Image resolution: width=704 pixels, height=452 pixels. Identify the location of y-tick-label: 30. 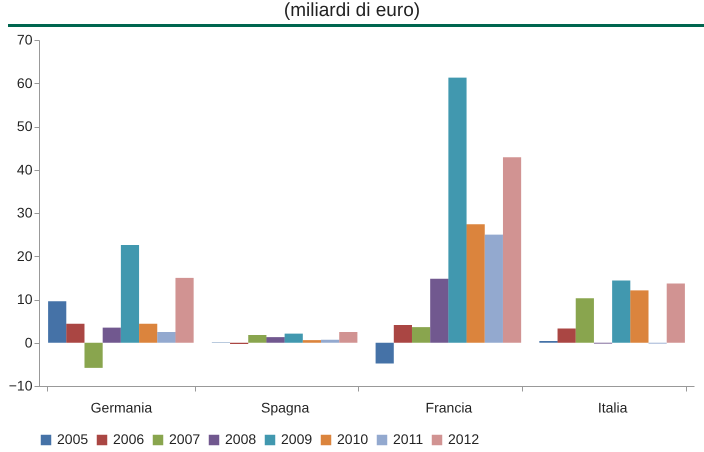
(24, 212).